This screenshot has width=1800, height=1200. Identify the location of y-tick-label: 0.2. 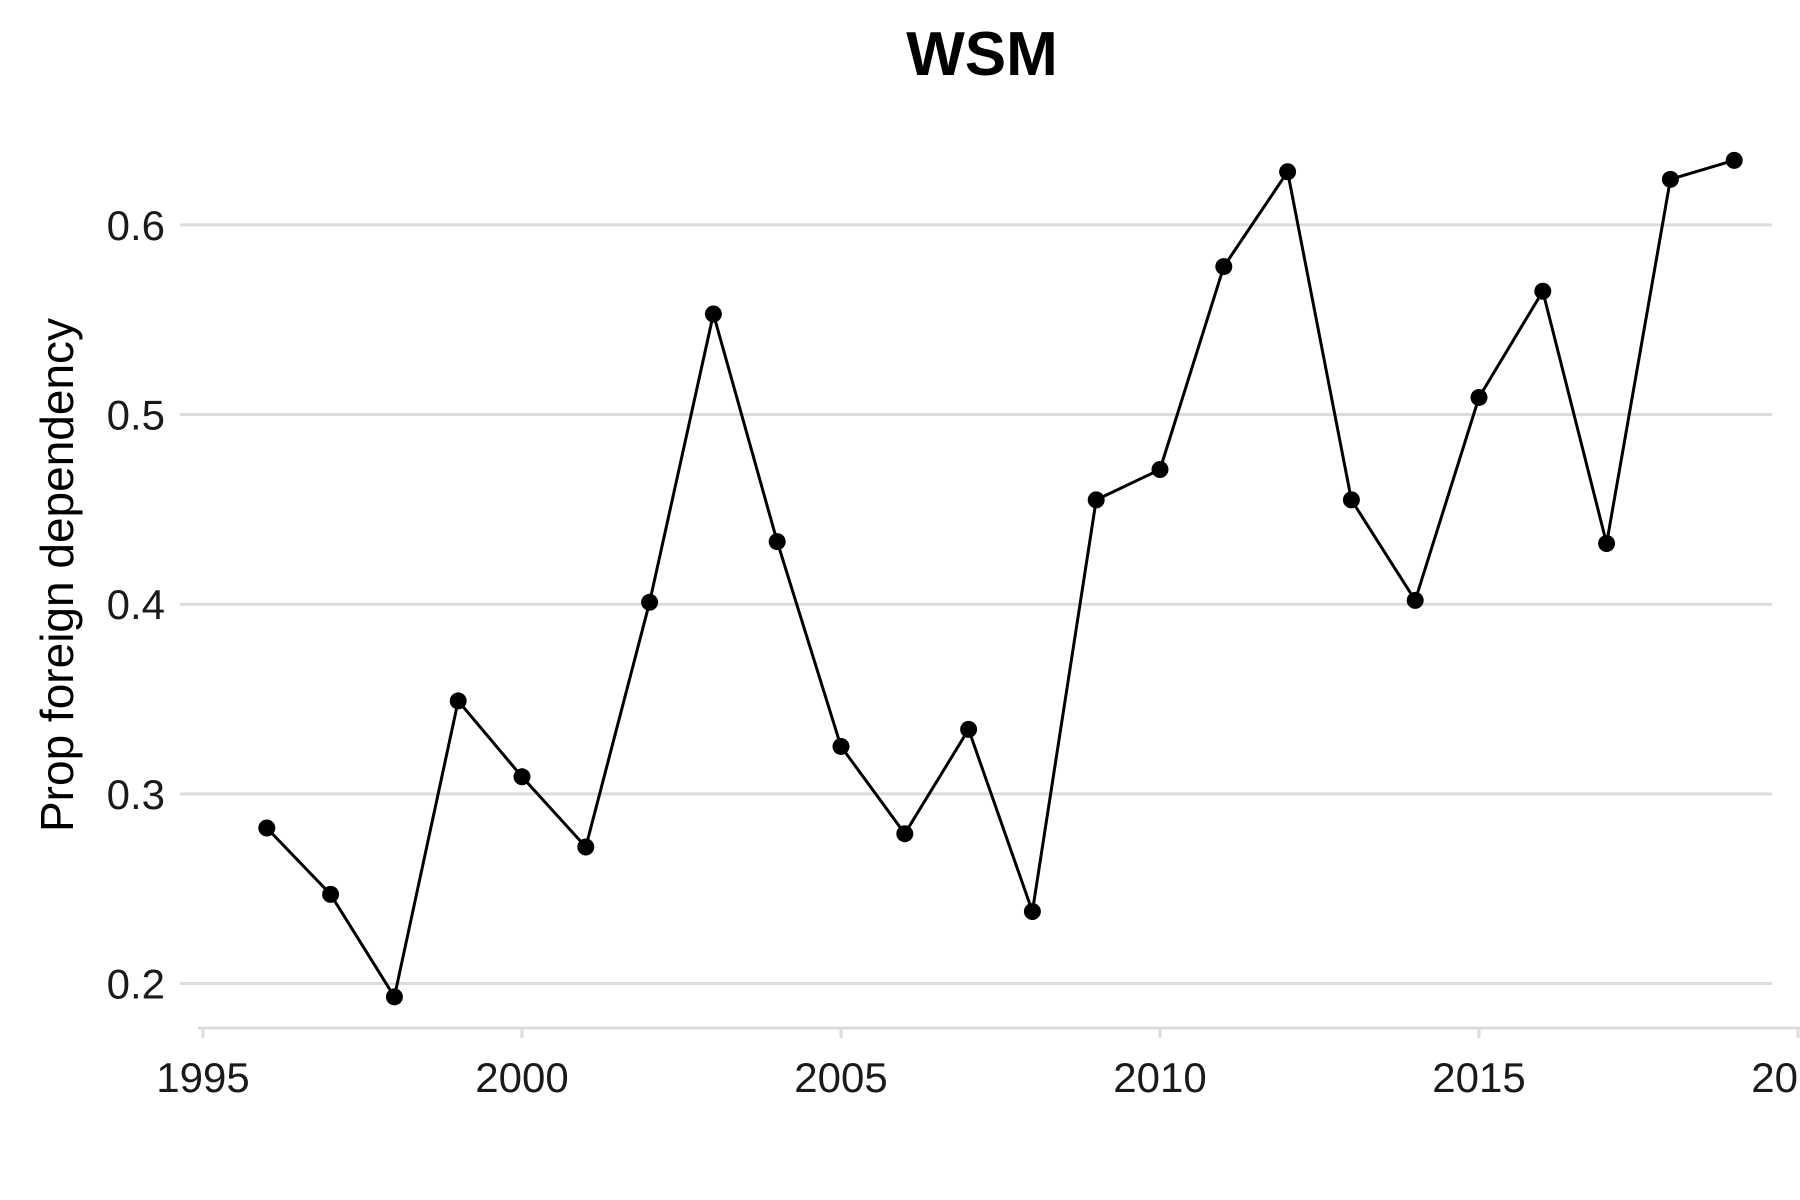
(136, 984).